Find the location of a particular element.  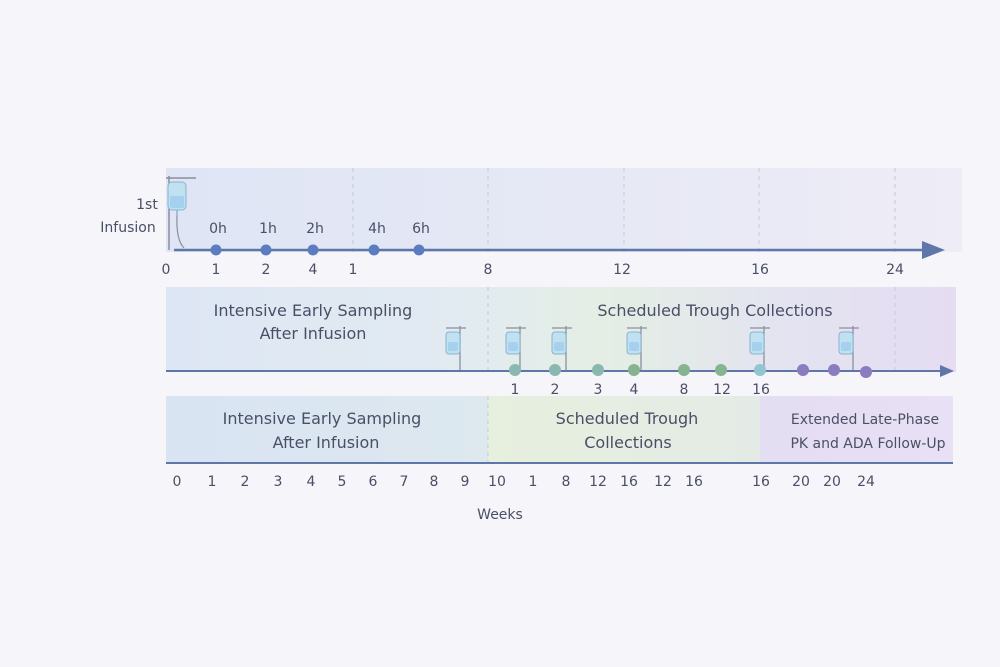

bottom-tick-label: 10 is located at coordinates (497, 482).